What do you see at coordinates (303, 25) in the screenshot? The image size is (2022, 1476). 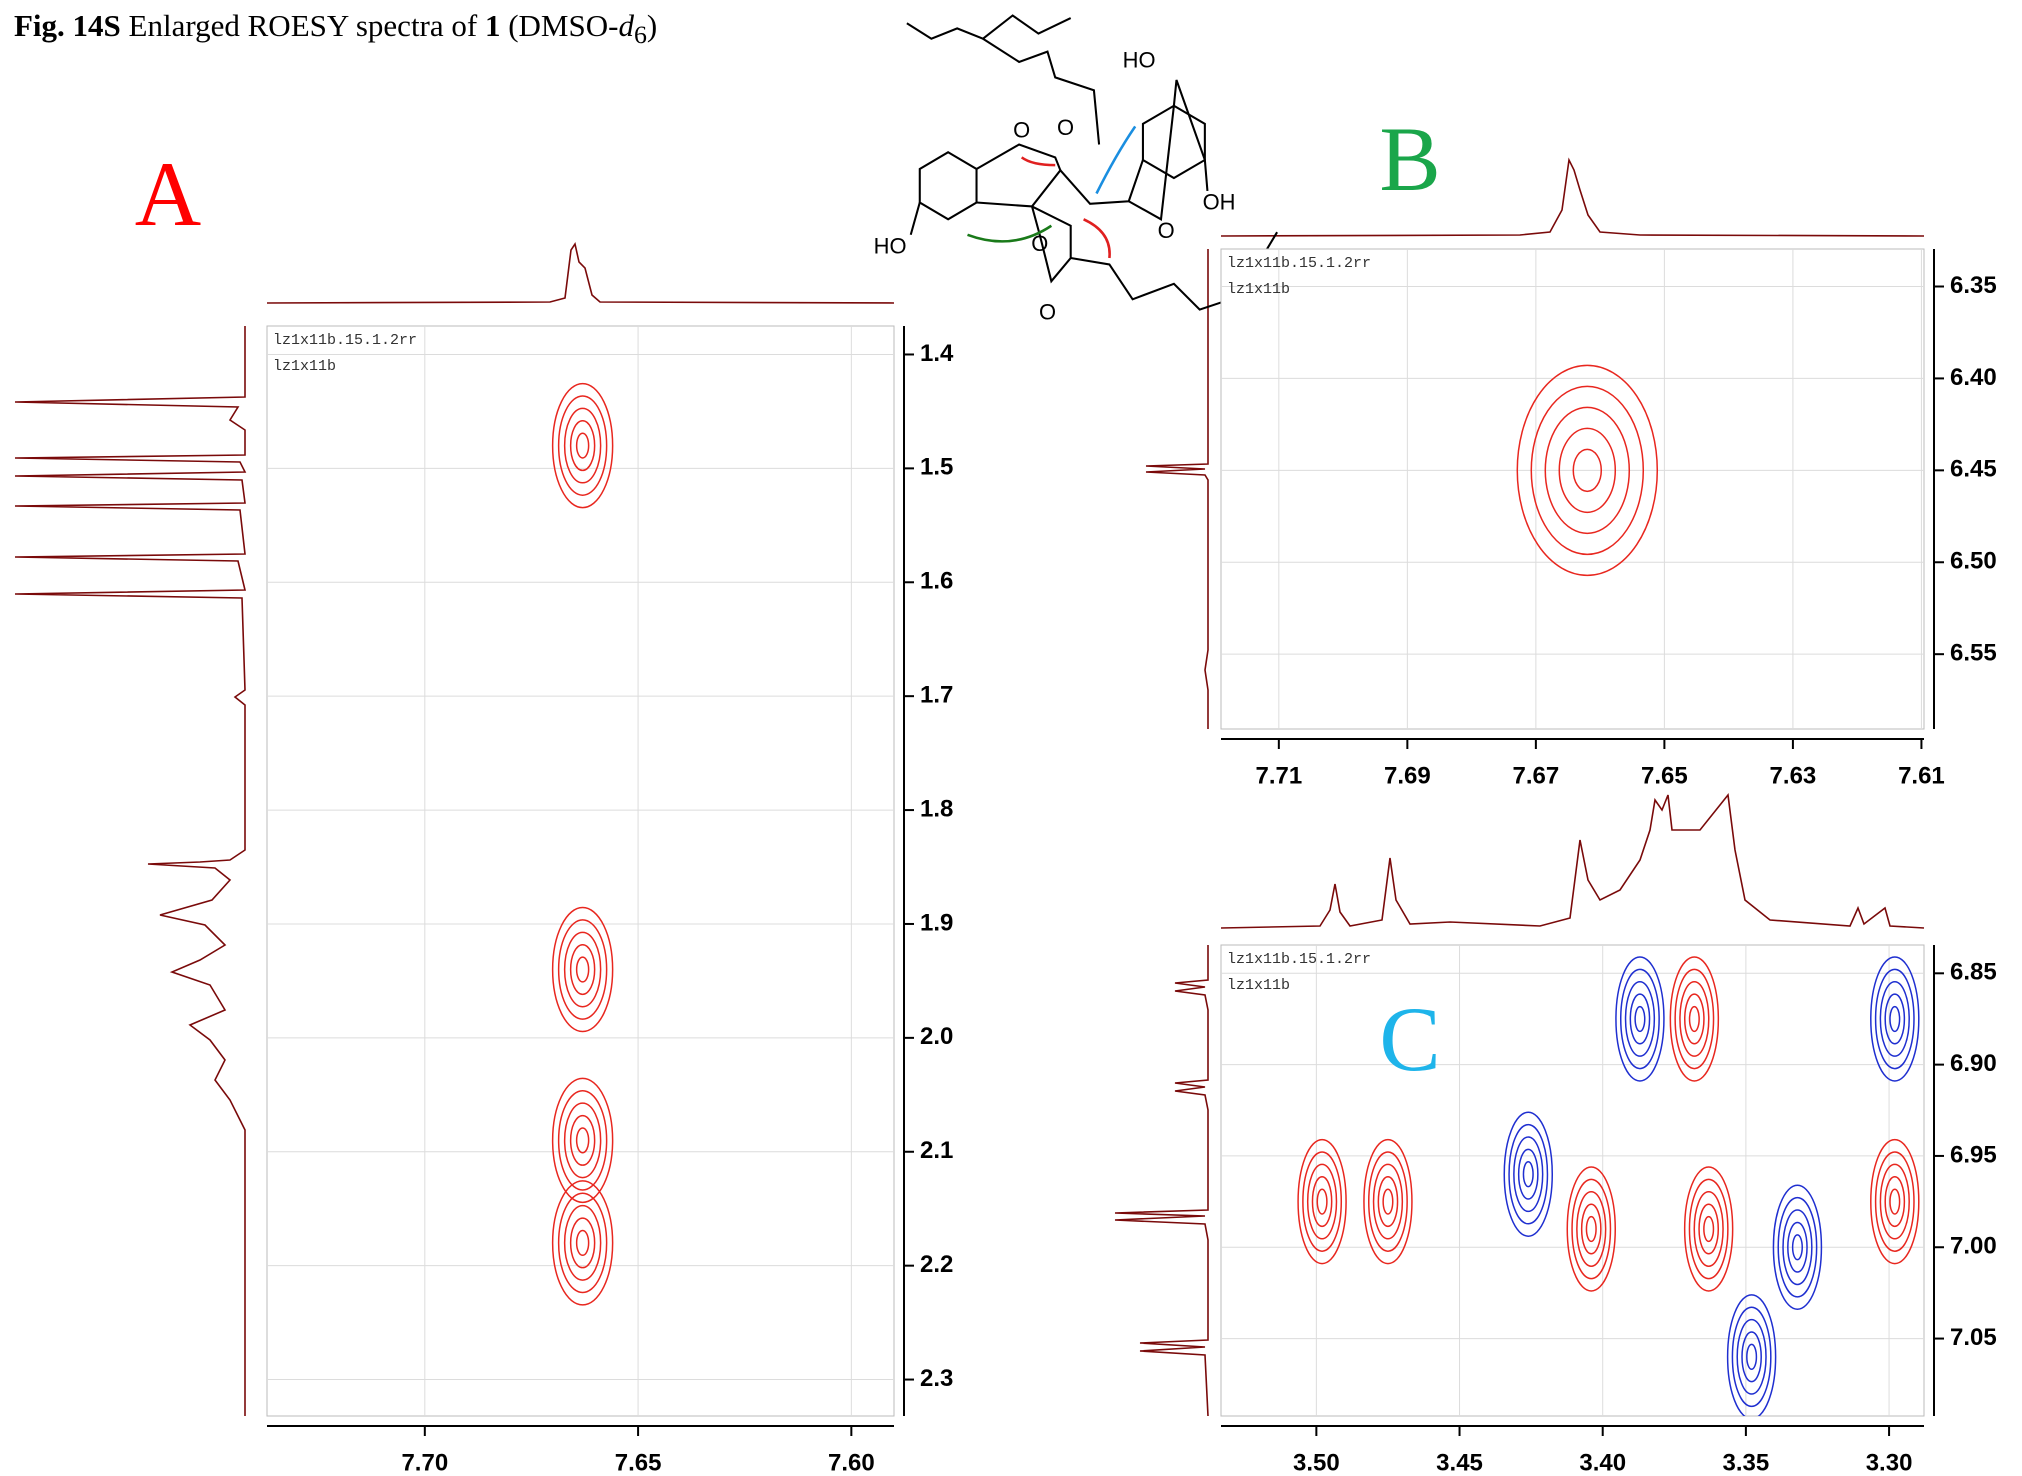 I see `title-text: Enlarged ROESY spectra of` at bounding box center [303, 25].